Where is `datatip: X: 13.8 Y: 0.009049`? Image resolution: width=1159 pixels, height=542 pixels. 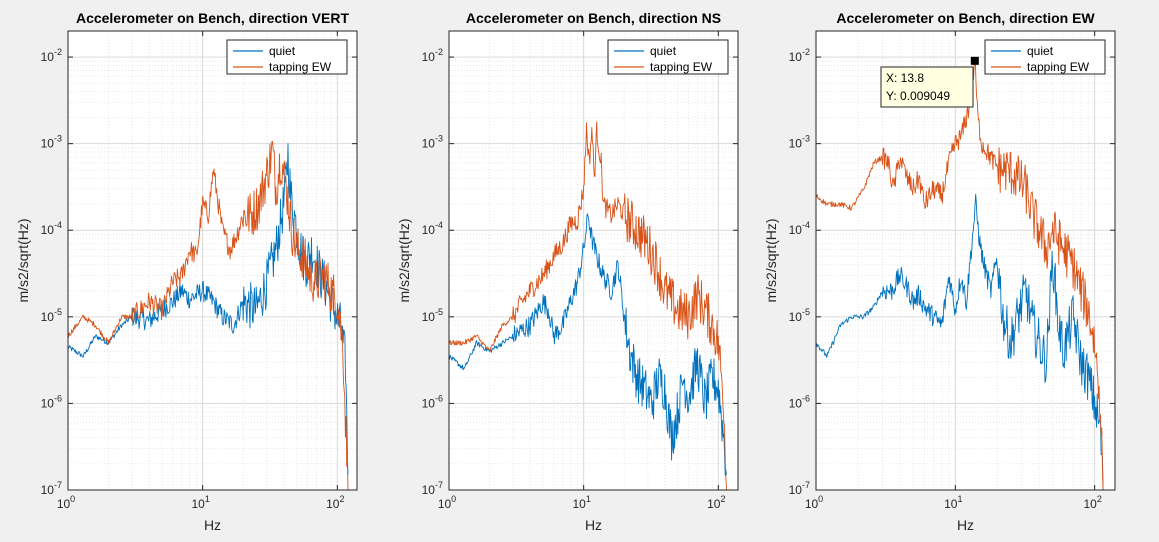
datatip: X: 13.8 Y: 0.009049 is located at coordinates (929, 82).